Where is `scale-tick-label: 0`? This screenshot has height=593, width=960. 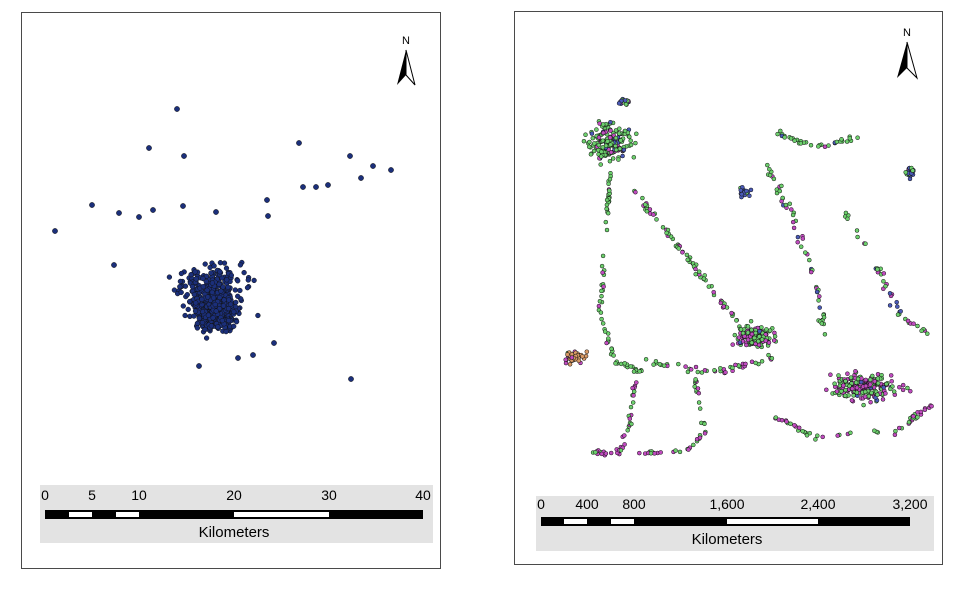 scale-tick-label: 0 is located at coordinates (541, 504).